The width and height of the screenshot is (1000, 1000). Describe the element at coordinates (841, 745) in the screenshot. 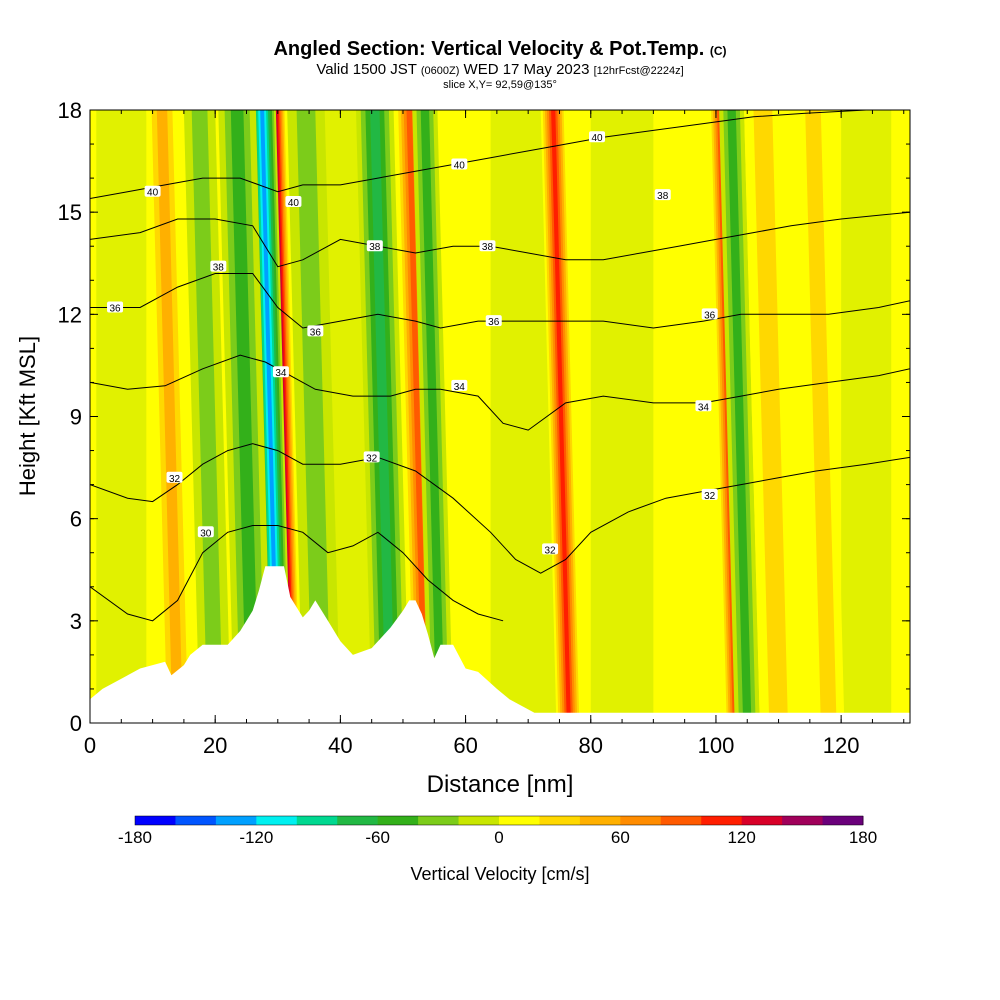

I see `x-tick-label: 120` at that location.